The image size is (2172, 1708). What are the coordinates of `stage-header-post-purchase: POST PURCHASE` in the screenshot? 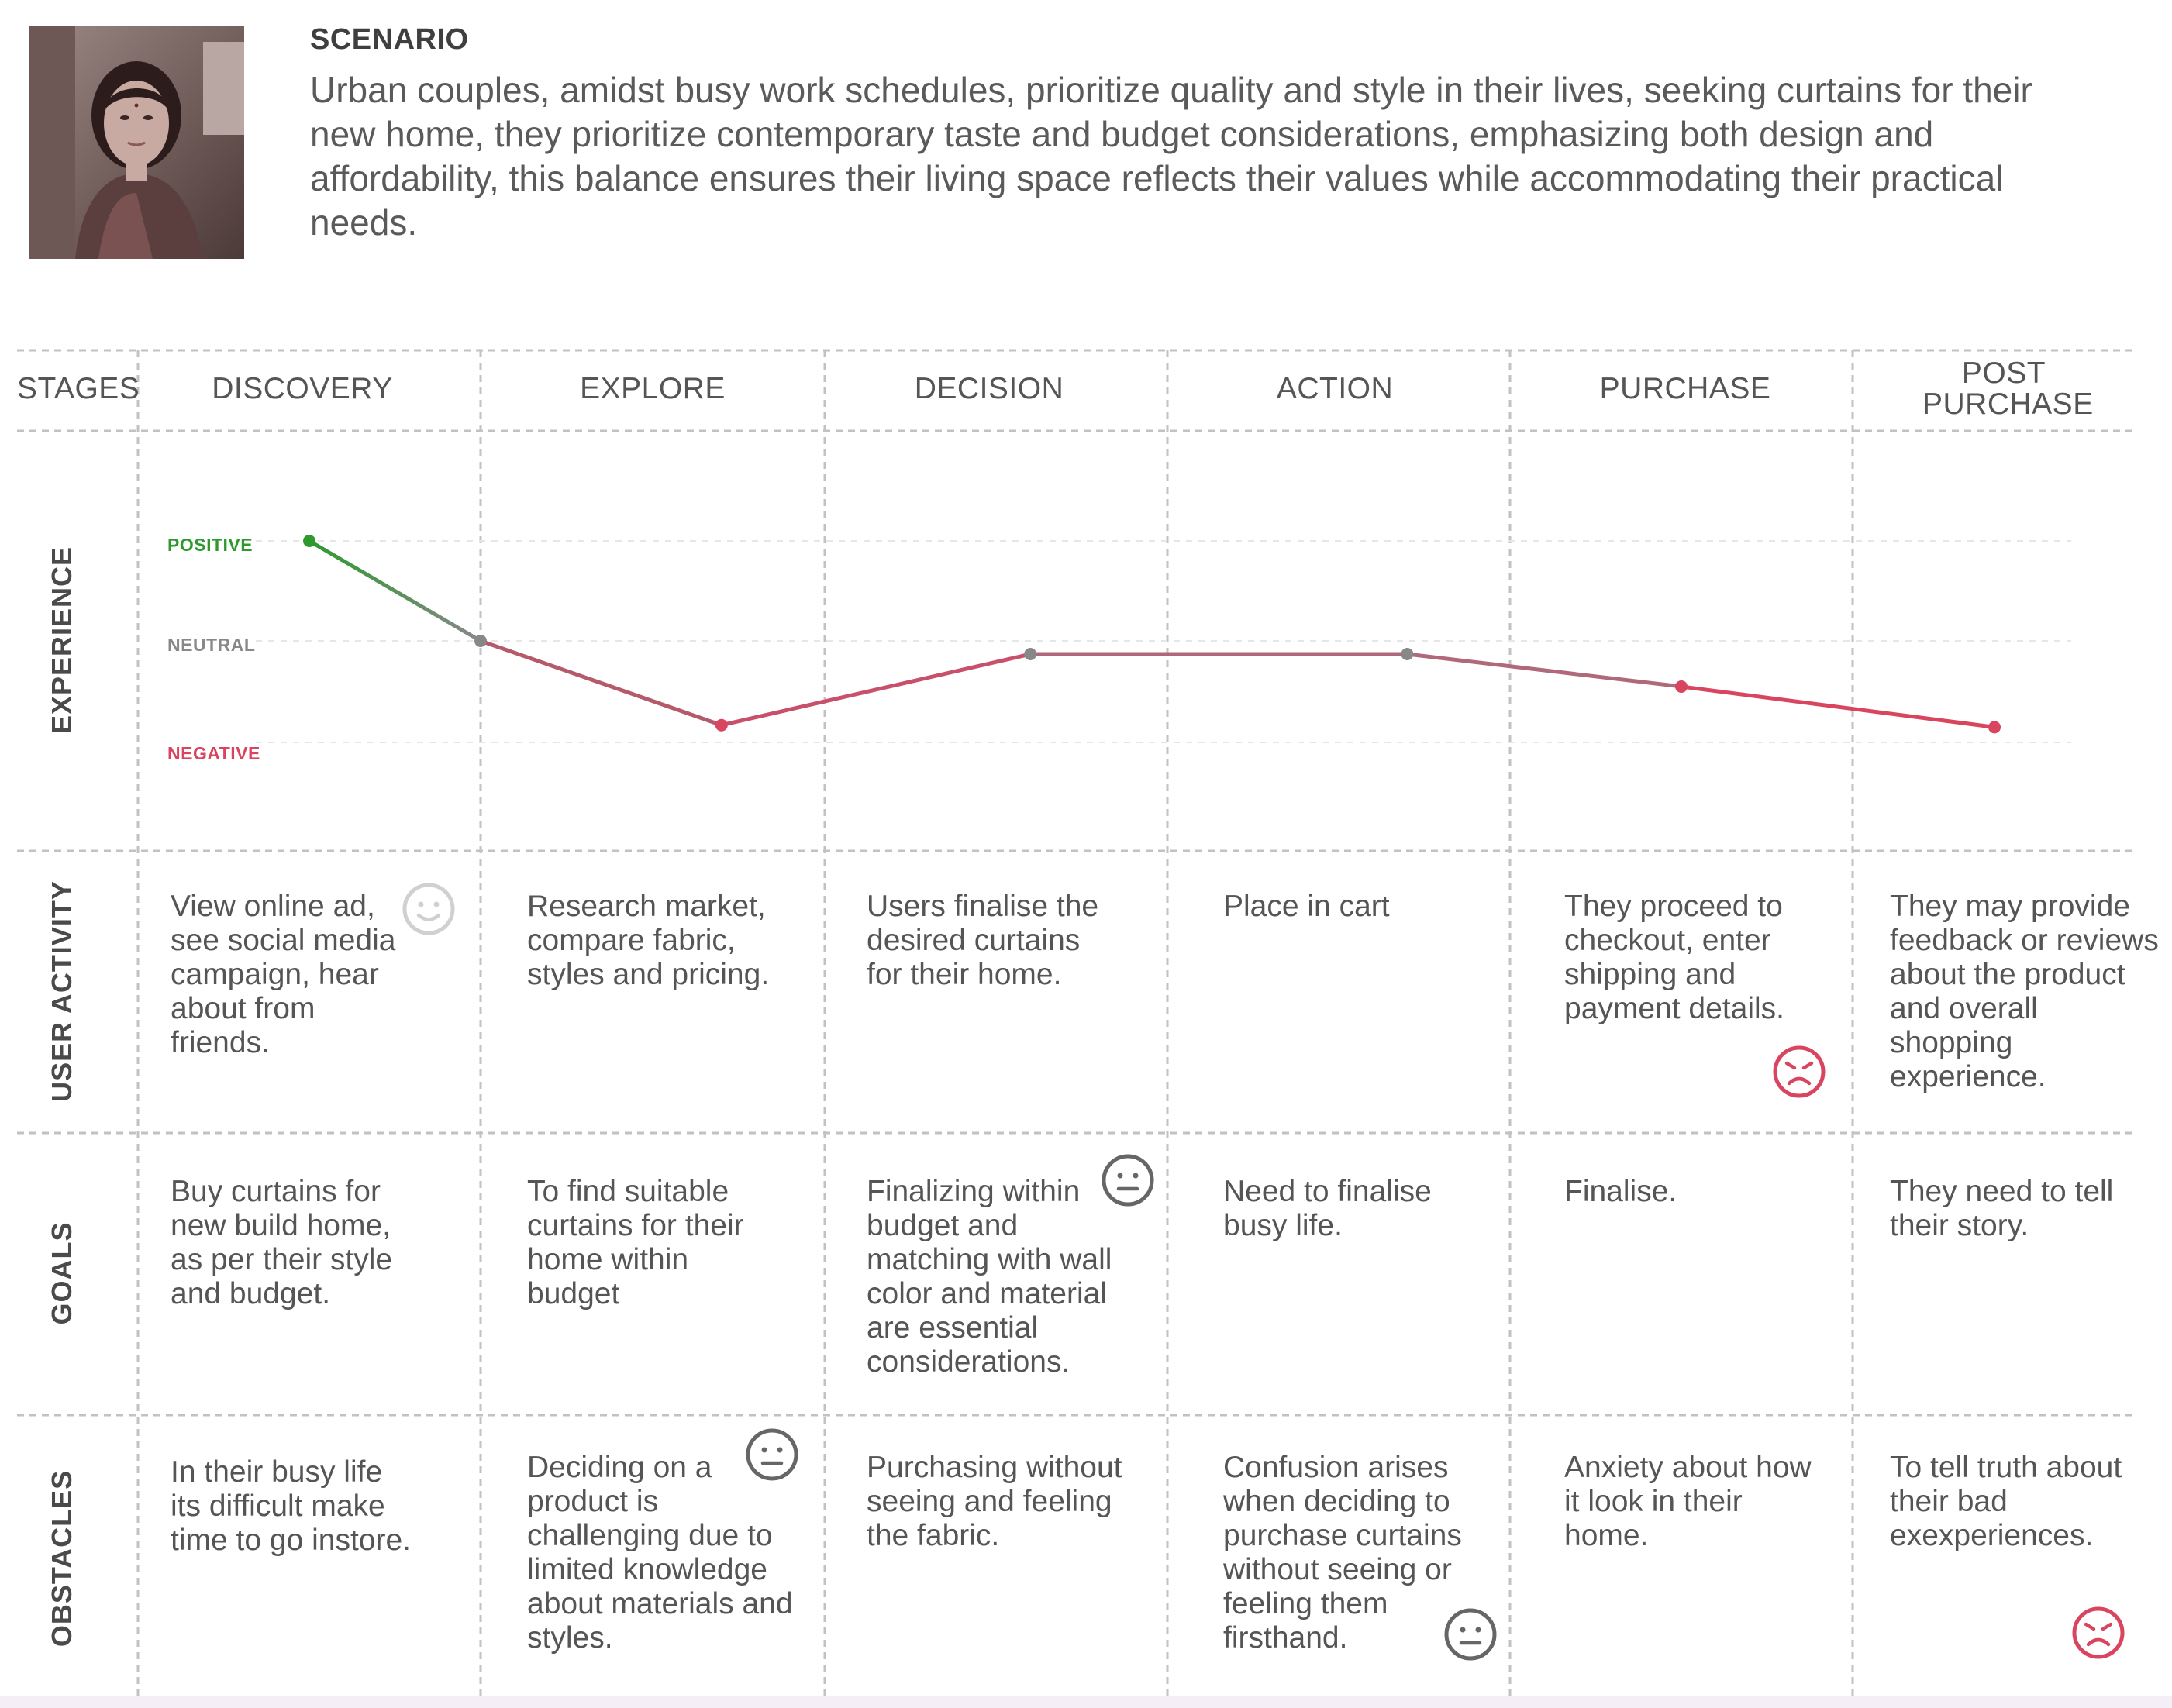 It's located at (2008, 389).